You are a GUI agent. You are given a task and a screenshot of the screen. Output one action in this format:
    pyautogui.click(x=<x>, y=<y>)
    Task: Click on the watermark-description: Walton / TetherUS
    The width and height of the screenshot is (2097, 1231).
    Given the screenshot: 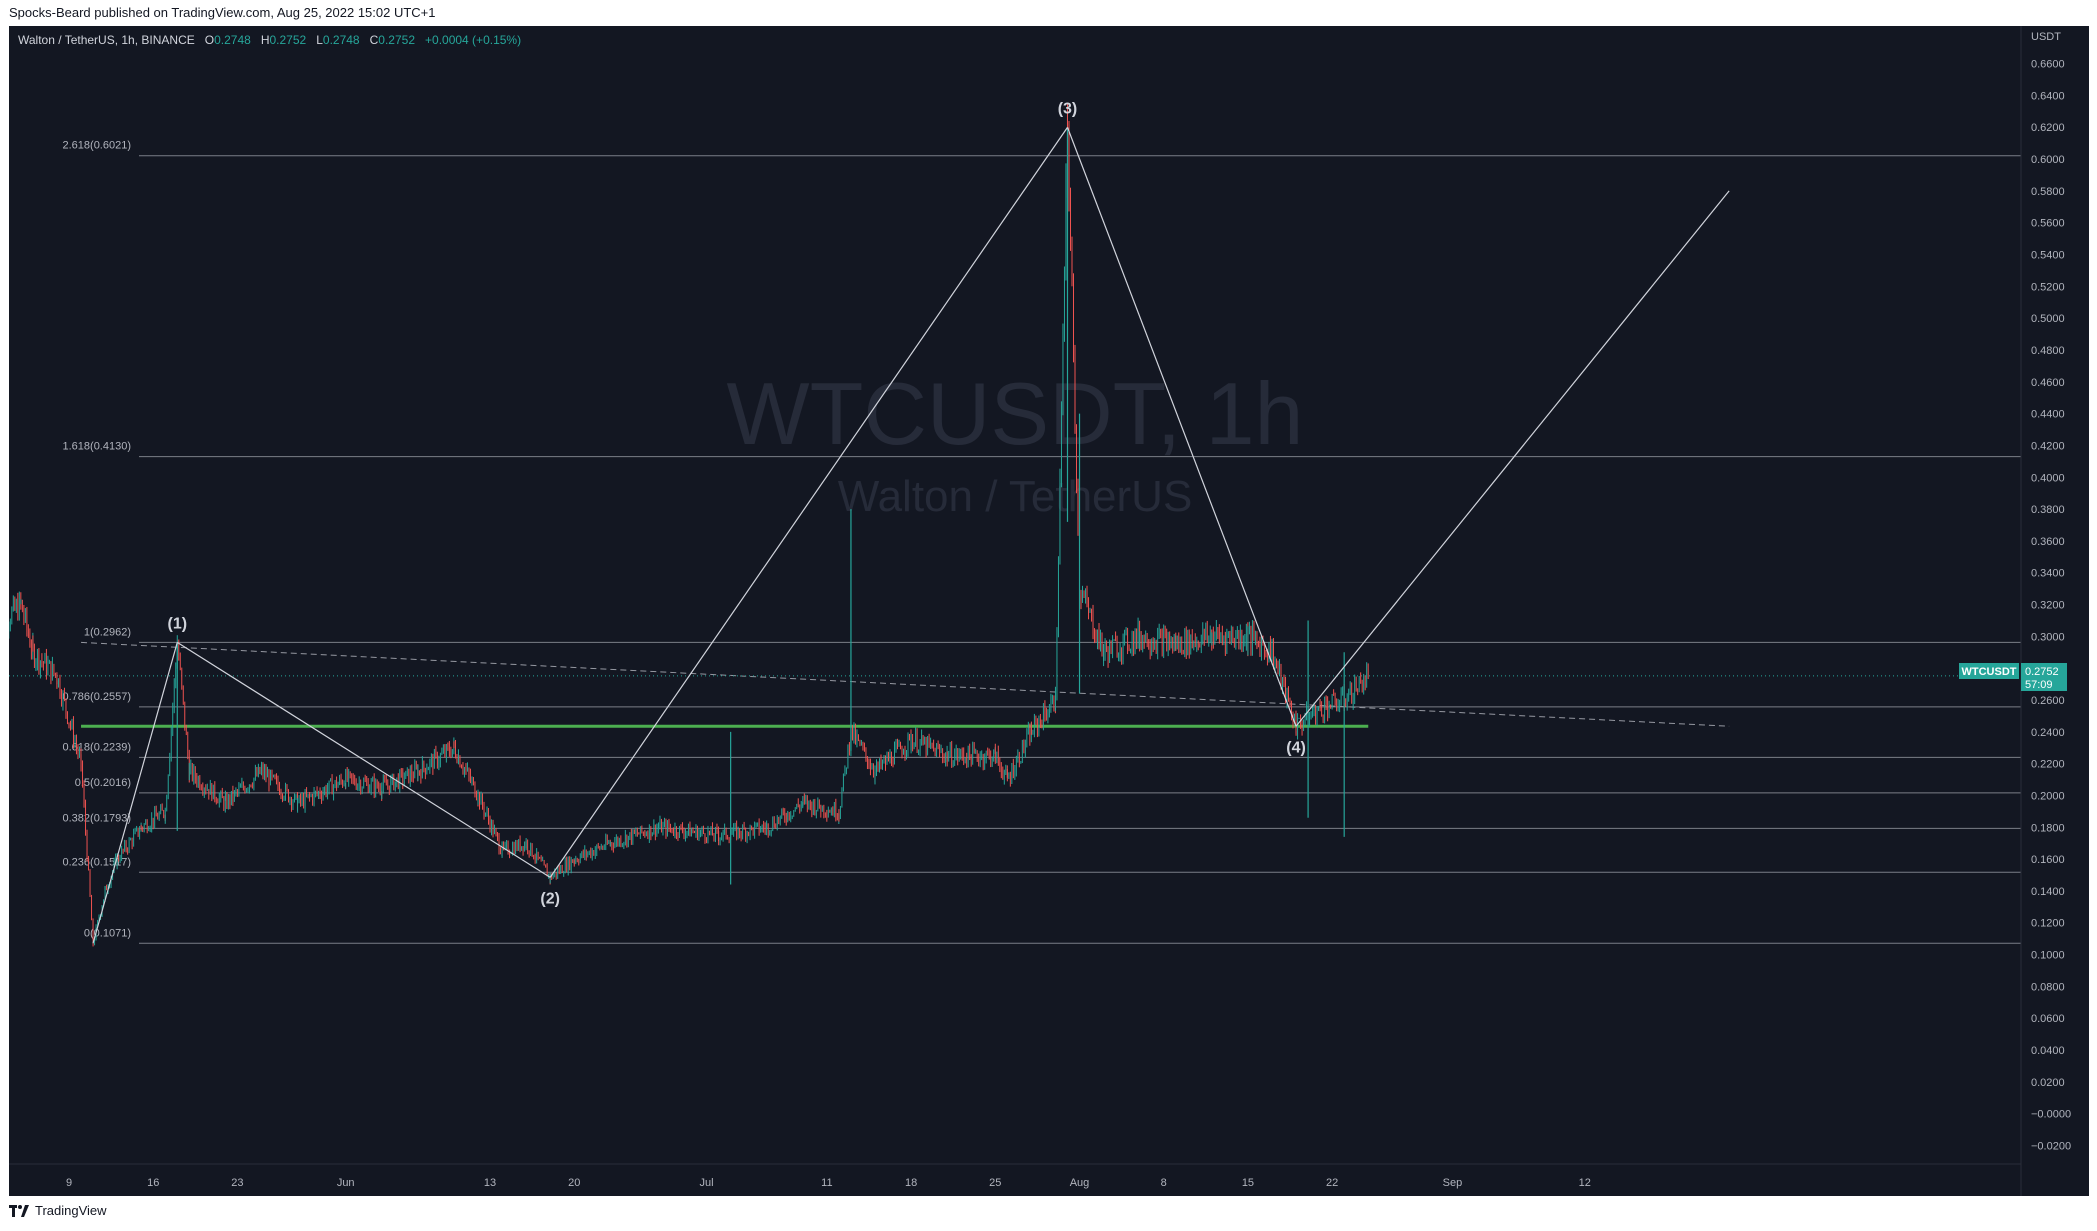 What is the action you would take?
    pyautogui.click(x=1015, y=496)
    